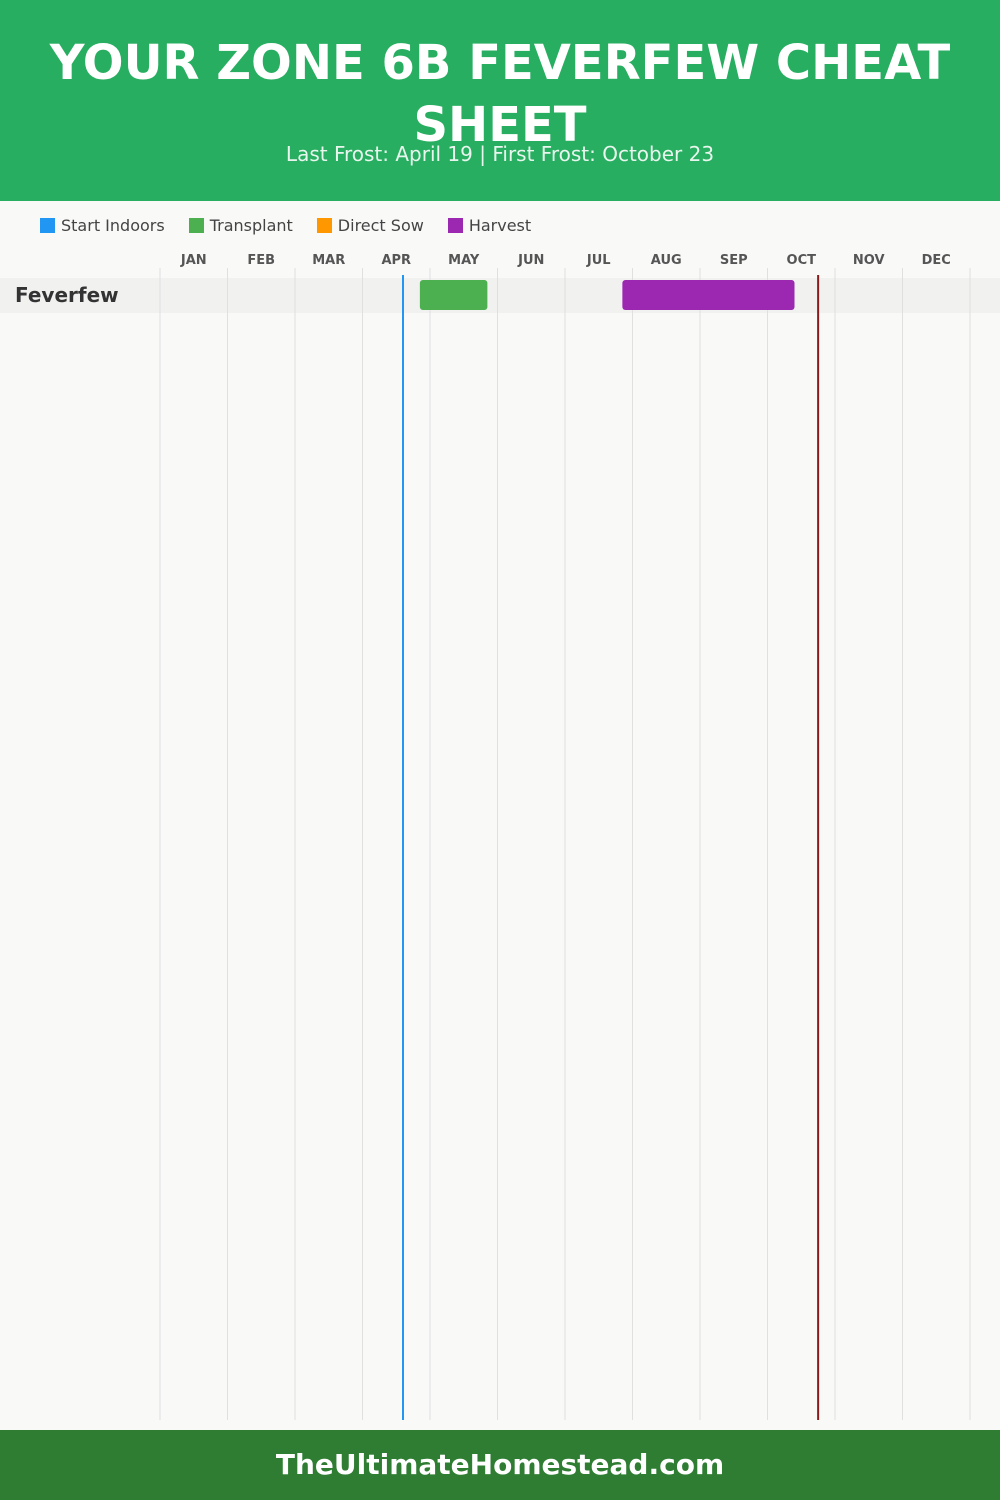 The height and width of the screenshot is (1500, 1000). I want to click on legend-swatch-start-indoors, so click(47, 225).